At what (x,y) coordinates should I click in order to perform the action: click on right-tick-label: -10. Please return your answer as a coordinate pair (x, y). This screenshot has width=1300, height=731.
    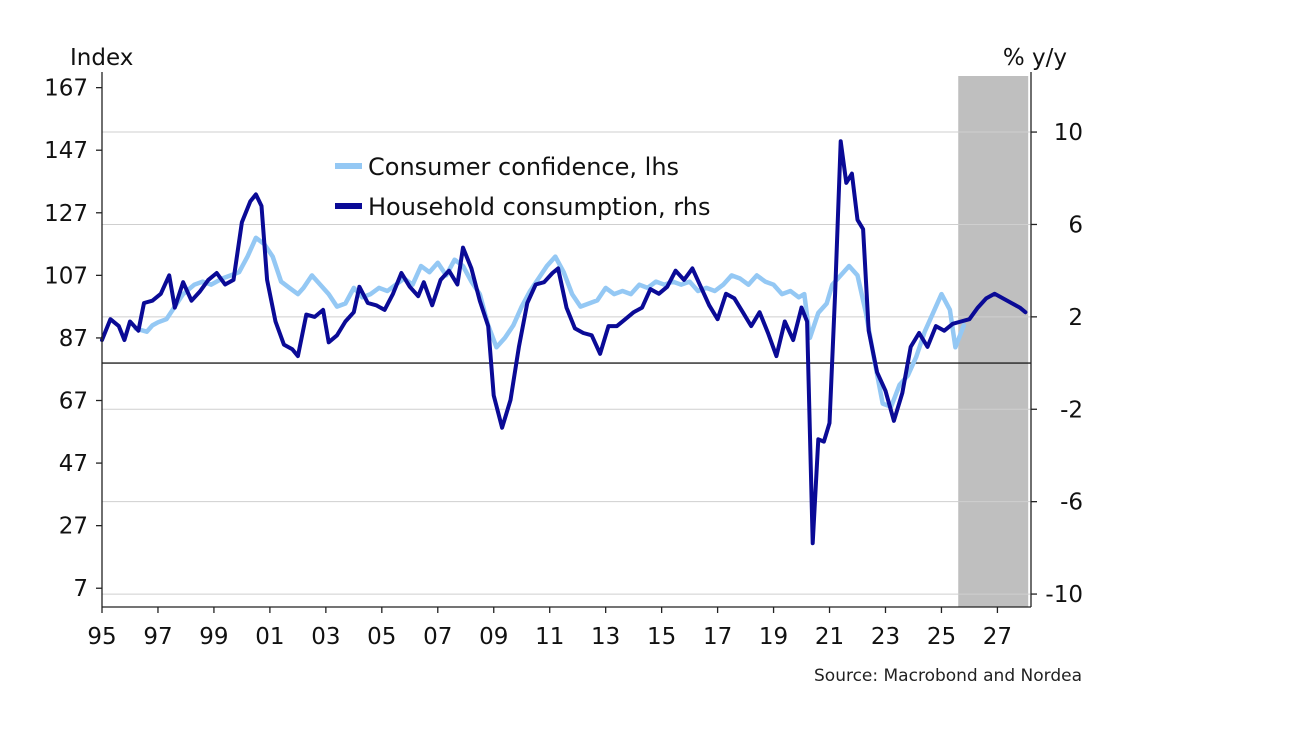
    Looking at the image, I should click on (1064, 595).